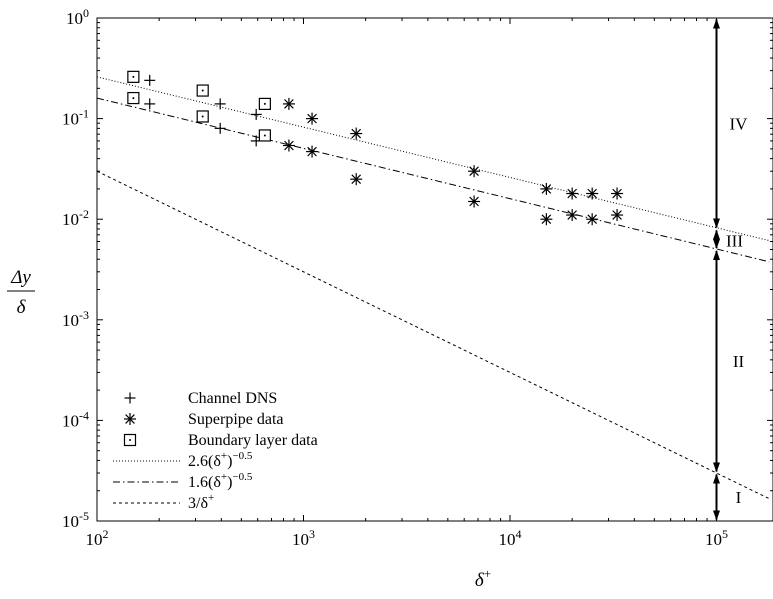 Image resolution: width=773 pixels, height=599 pixels. Describe the element at coordinates (220, 481) in the screenshot. I see `legend-label: 1.6(δ+)−0.5` at that location.